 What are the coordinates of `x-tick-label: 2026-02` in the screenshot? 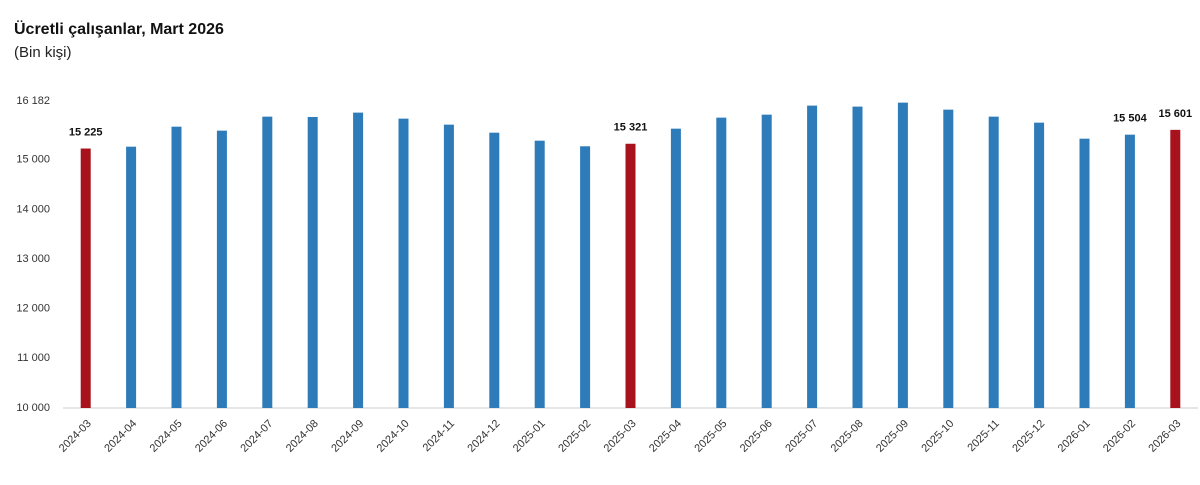 It's located at (1119, 436).